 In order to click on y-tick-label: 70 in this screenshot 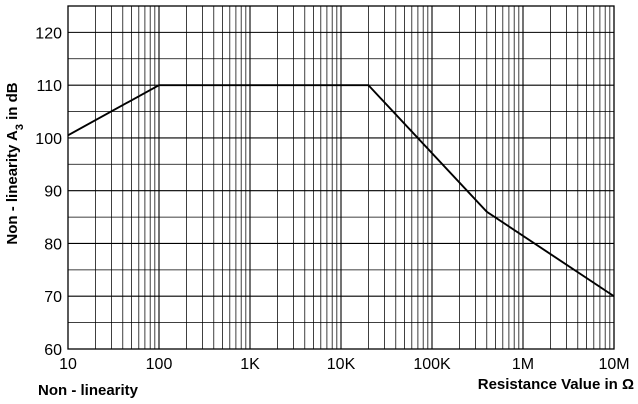, I will do `click(53, 297)`.